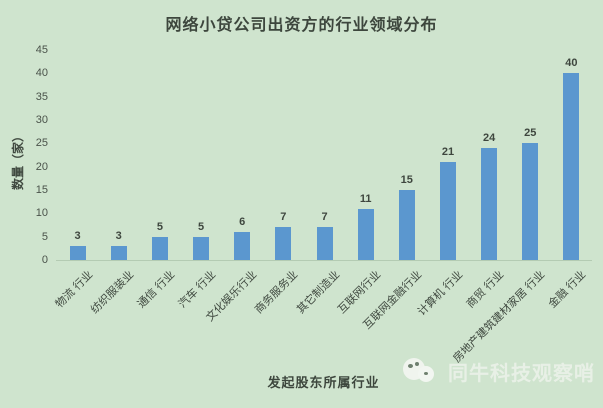  I want to click on y-tick-label: 0, so click(44, 260).